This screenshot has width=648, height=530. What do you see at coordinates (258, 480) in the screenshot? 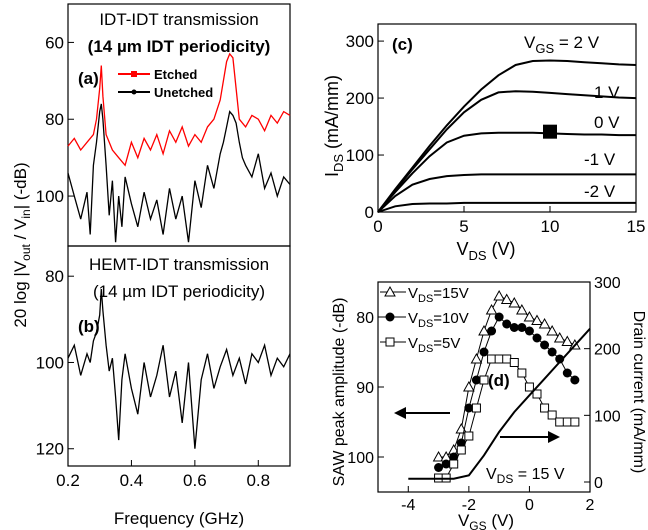
I see `panel-b-xtick-label: 0.8` at bounding box center [258, 480].